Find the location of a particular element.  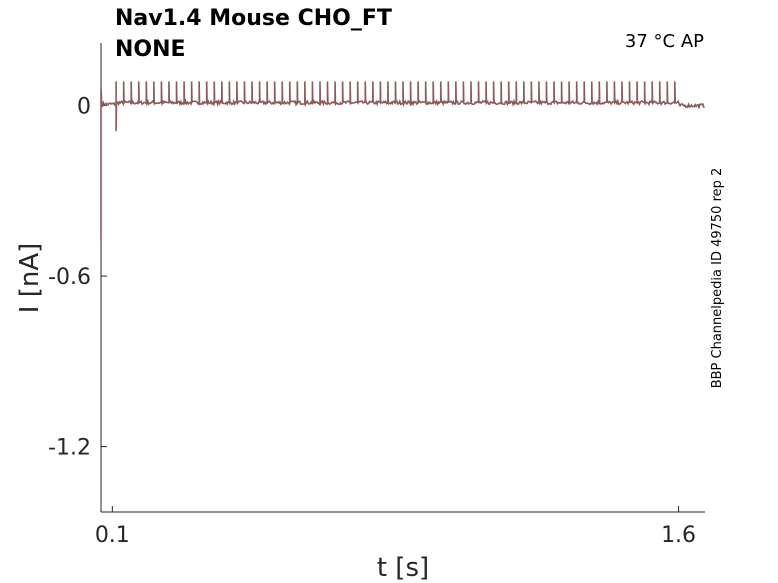

x-axis-label: t [s] is located at coordinates (403, 568).